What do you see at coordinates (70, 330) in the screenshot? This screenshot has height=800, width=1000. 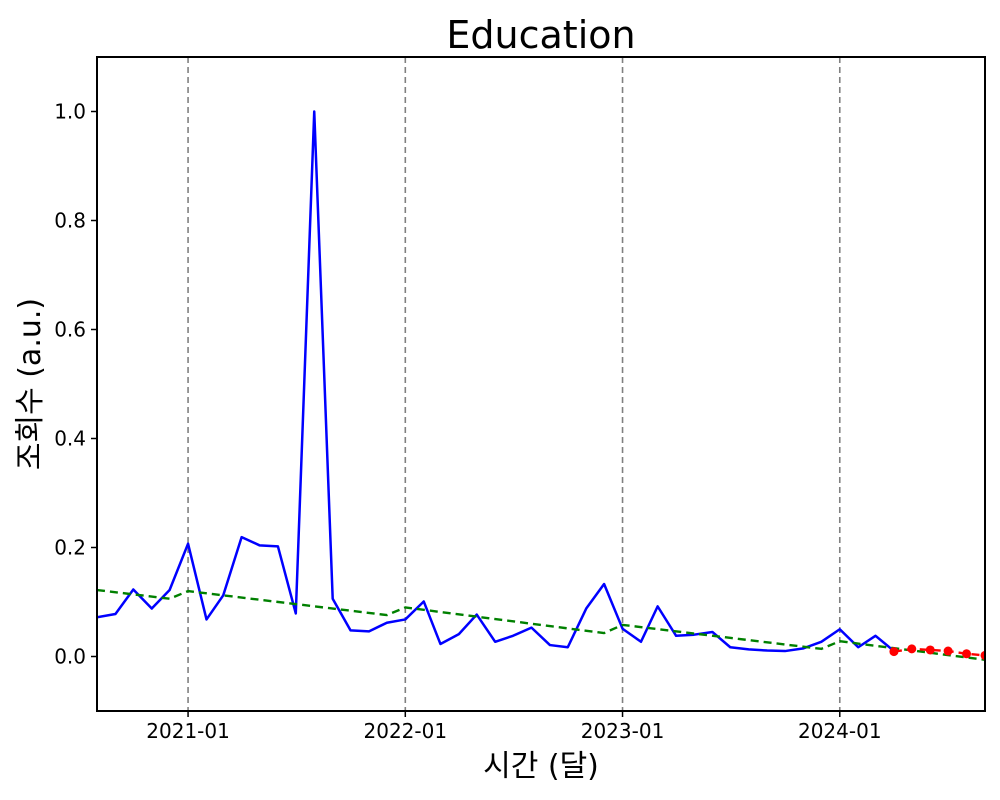 I see `y-tick-label: 0.6` at bounding box center [70, 330].